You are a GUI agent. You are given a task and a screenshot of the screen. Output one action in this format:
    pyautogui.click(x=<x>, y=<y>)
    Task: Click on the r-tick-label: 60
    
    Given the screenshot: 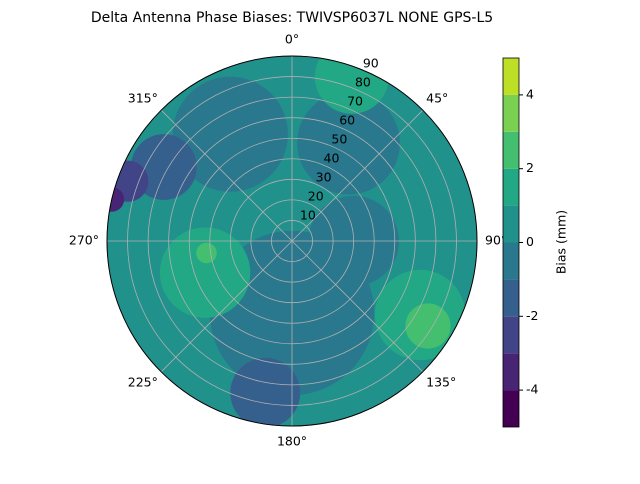 What is the action you would take?
    pyautogui.click(x=347, y=120)
    